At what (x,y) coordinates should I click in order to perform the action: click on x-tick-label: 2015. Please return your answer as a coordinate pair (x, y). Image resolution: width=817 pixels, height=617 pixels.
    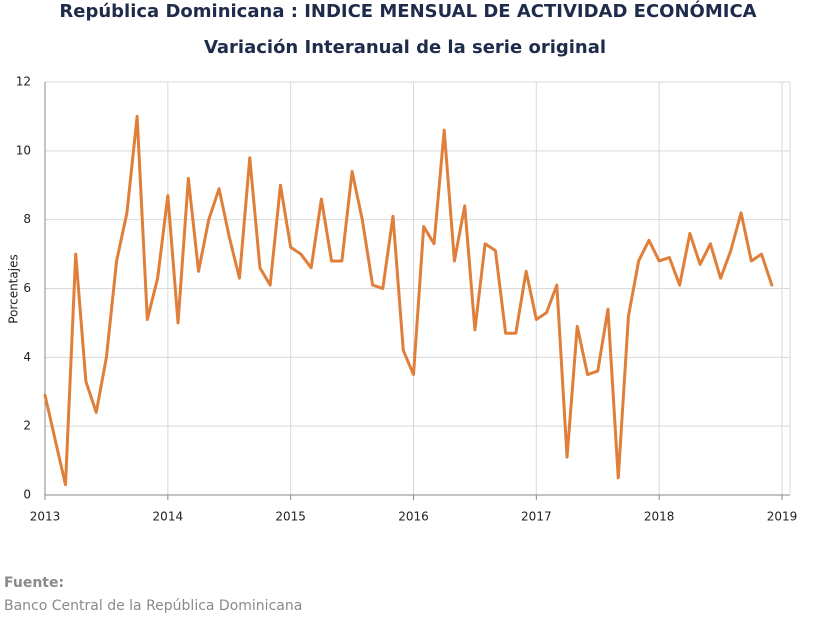
    Looking at the image, I should click on (290, 517).